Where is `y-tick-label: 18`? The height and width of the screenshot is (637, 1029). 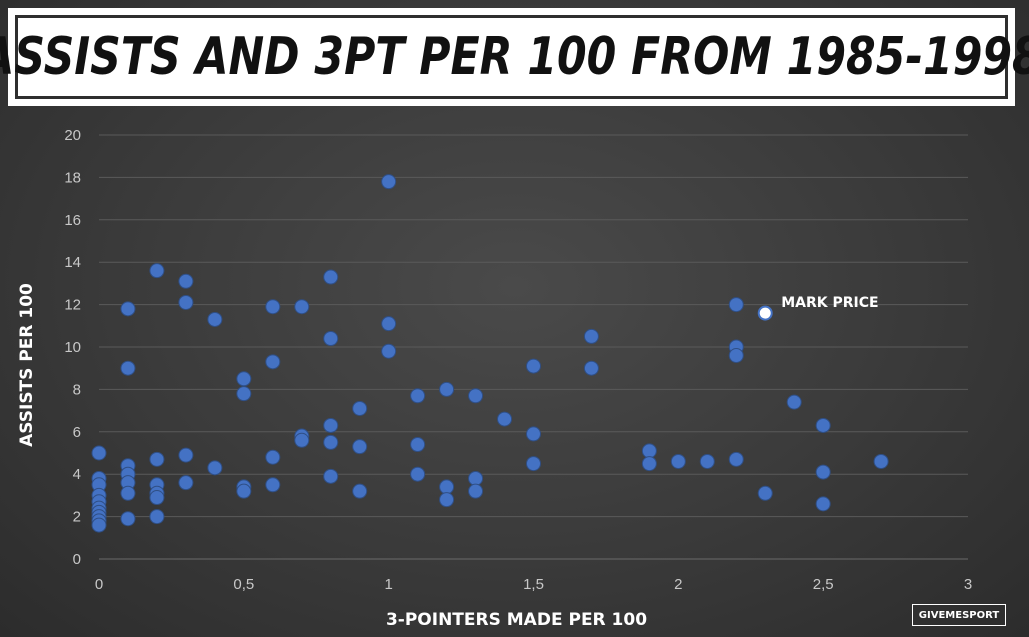 y-tick-label: 18 is located at coordinates (72, 177).